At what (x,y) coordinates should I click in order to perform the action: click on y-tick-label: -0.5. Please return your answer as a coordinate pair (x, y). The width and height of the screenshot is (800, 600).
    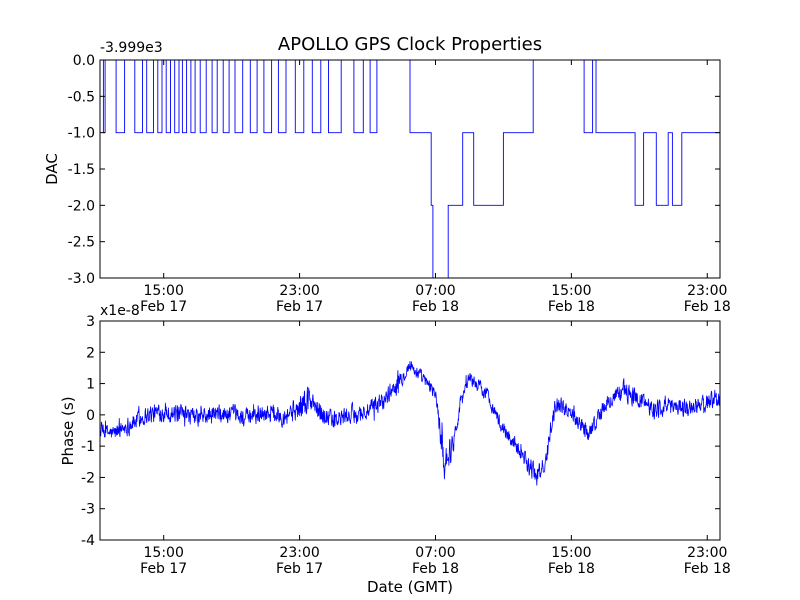
    Looking at the image, I should click on (81, 97).